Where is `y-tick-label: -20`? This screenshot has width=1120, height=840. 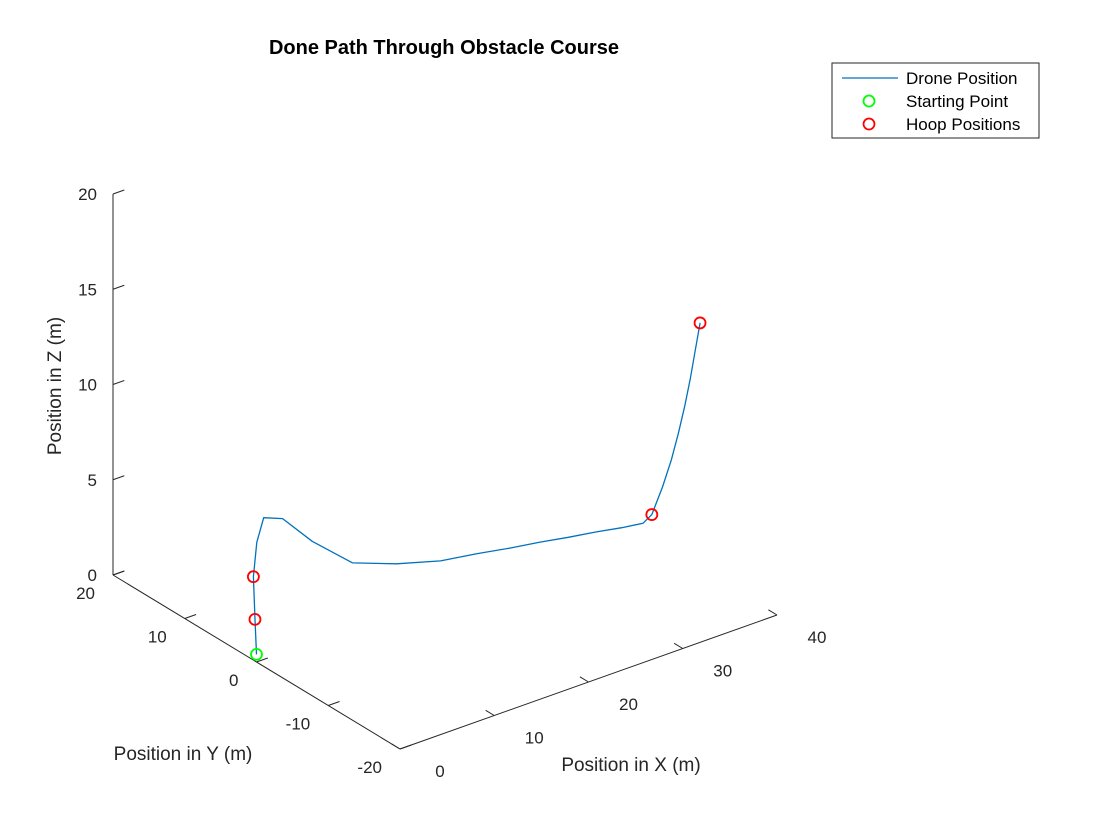
y-tick-label: -20 is located at coordinates (369, 767).